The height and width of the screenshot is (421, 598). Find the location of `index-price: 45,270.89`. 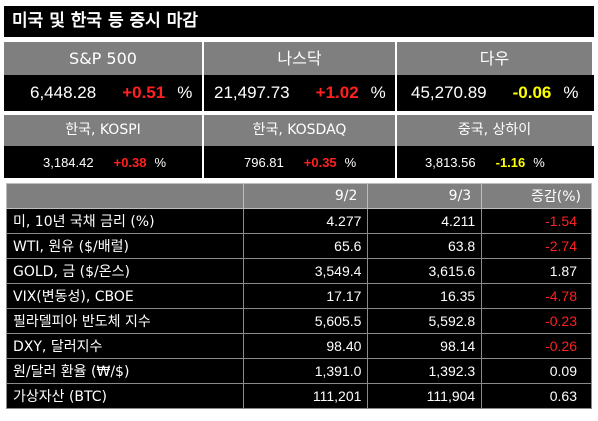

index-price: 45,270.89 is located at coordinates (449, 92).